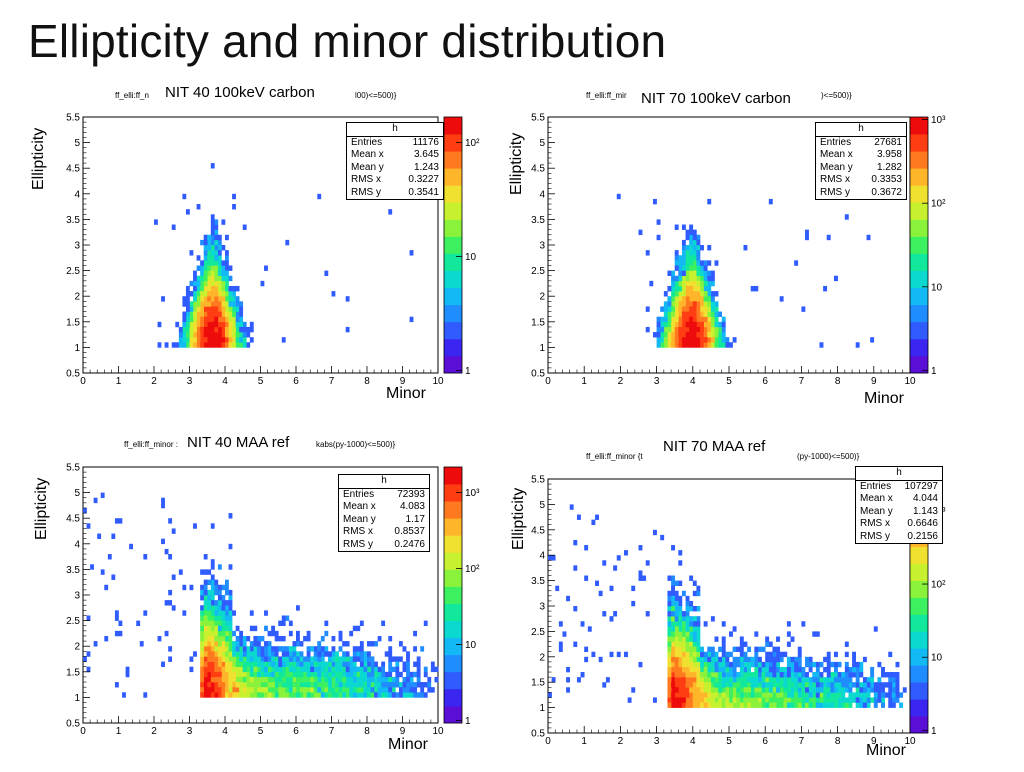 The height and width of the screenshot is (772, 1024). I want to click on stats-row: Entries 11176, so click(395, 143).